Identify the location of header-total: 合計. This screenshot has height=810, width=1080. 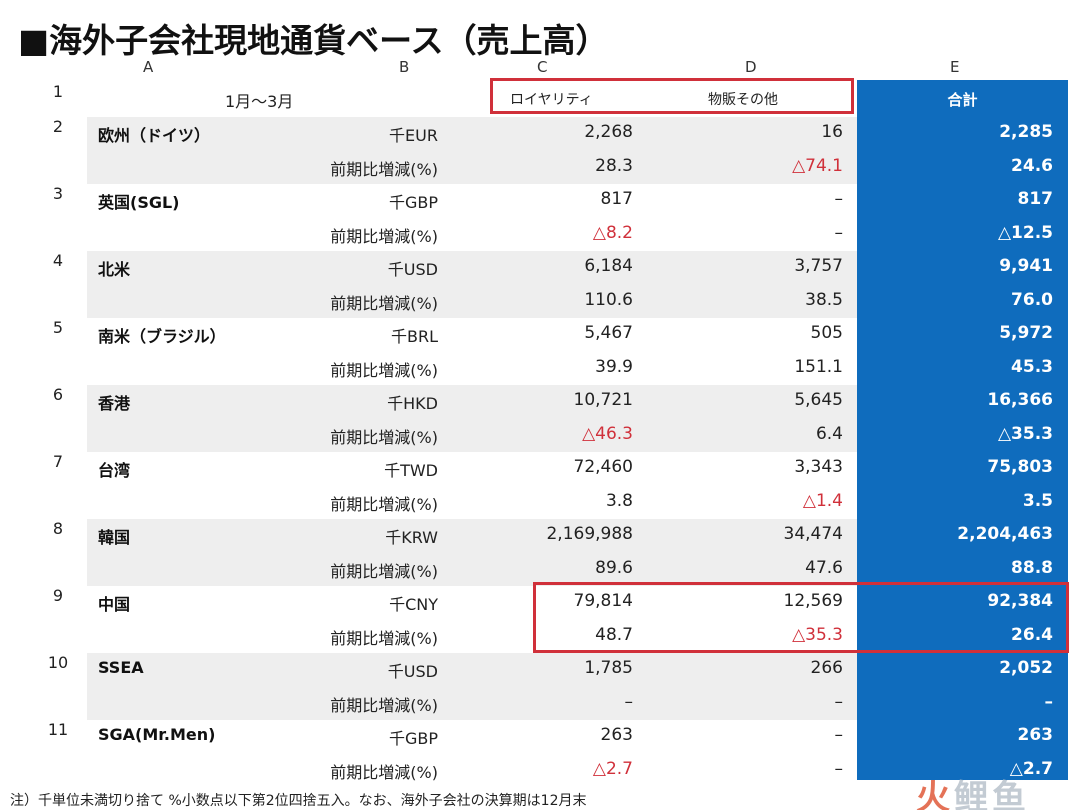
(962, 100).